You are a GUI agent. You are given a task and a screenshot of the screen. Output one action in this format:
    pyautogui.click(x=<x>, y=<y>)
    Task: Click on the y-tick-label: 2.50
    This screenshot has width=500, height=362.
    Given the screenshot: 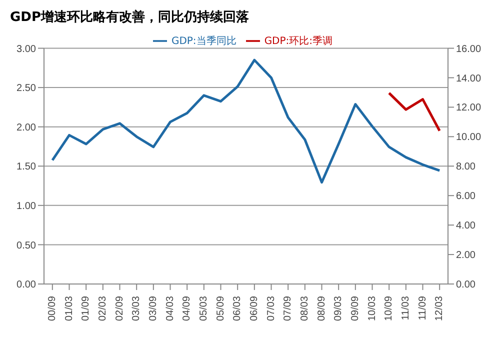 What is the action you would take?
    pyautogui.click(x=26, y=88)
    